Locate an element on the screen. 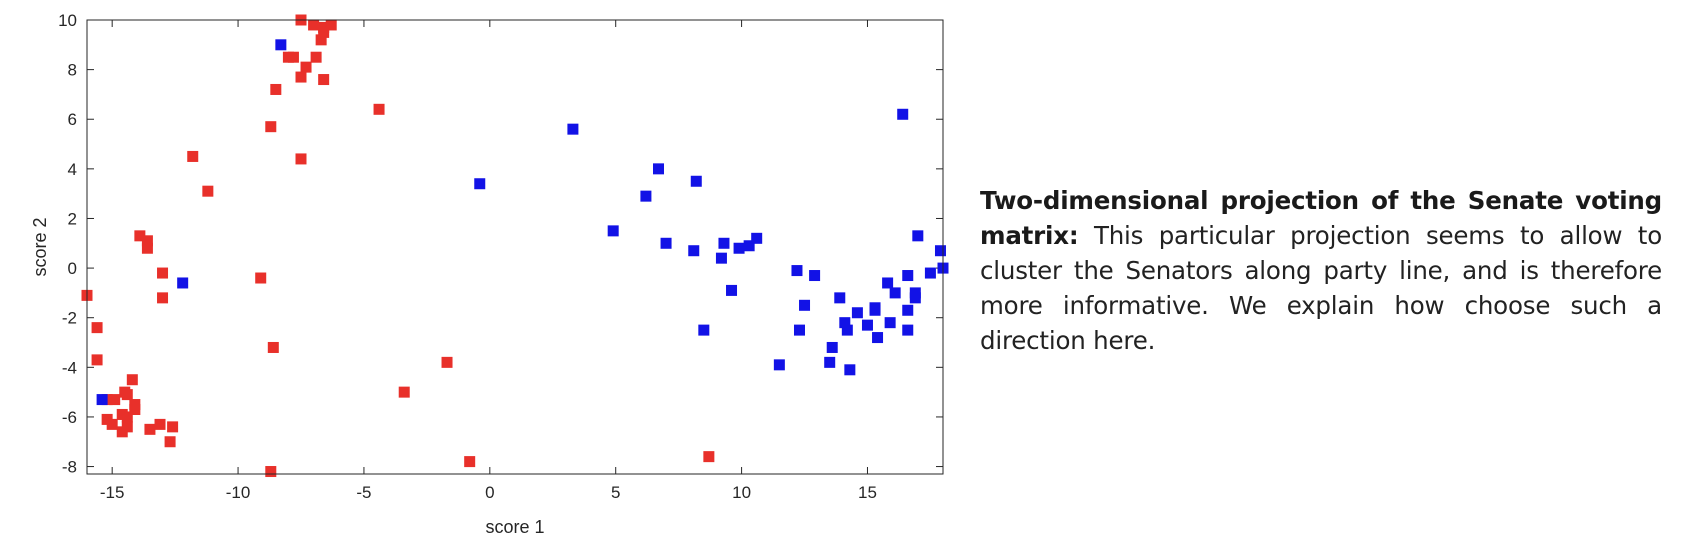  x-tick-label: -5 is located at coordinates (363, 492).